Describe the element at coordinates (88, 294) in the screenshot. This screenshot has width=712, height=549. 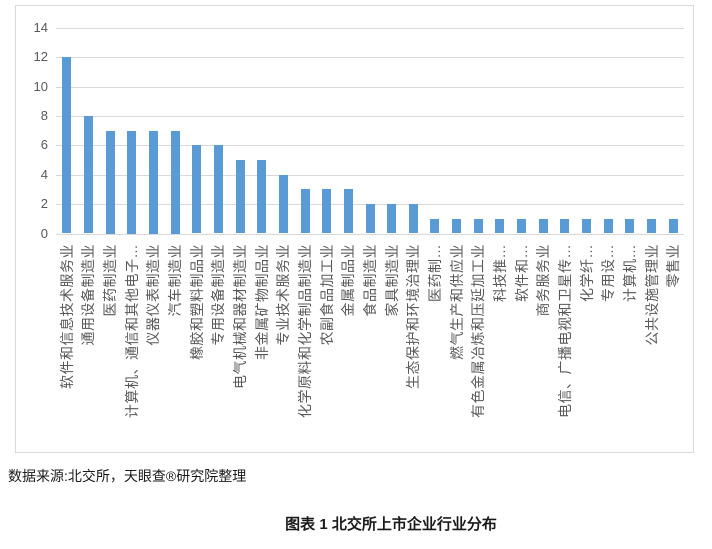
I see `category-label: 通用设备制造业` at that location.